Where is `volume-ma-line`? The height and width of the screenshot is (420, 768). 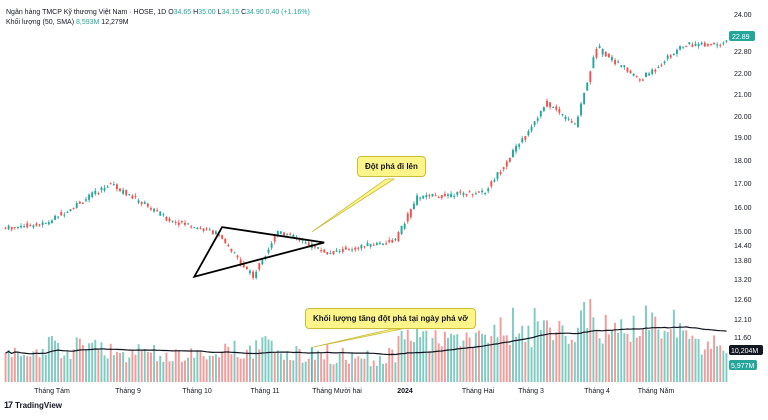 volume-ma-line is located at coordinates (366, 341).